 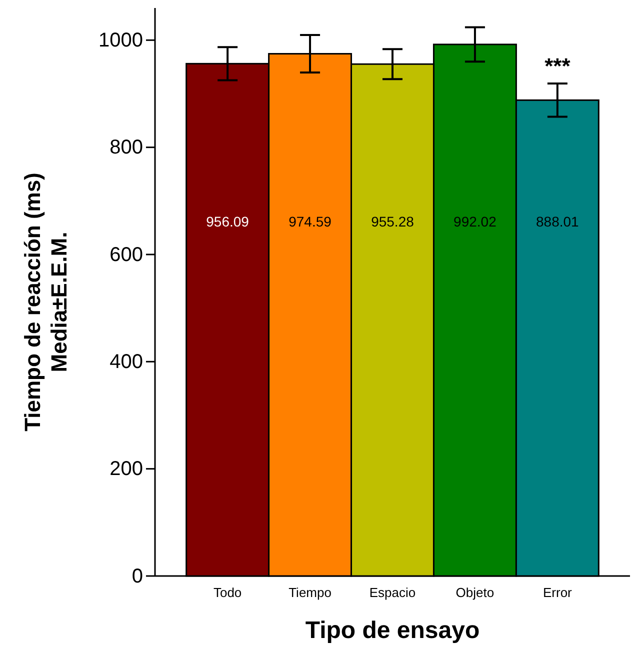 I want to click on data-label: 974.59, so click(x=310, y=222).